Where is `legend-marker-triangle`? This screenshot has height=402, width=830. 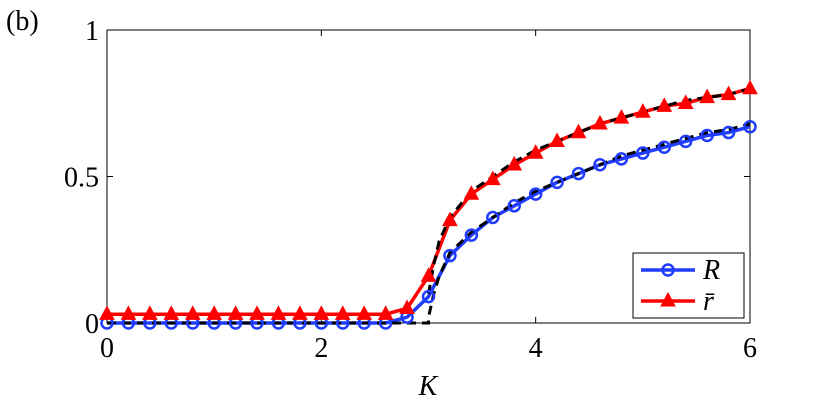
legend-marker-triangle is located at coordinates (668, 299).